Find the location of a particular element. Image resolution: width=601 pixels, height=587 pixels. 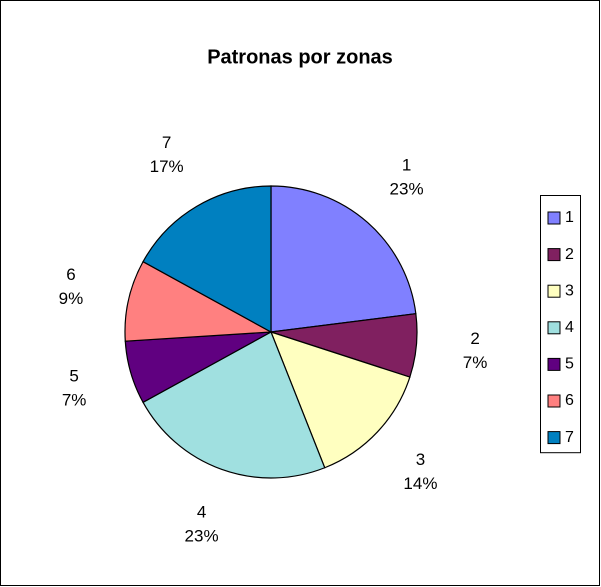

slice-value-label: 9% is located at coordinates (71, 298).